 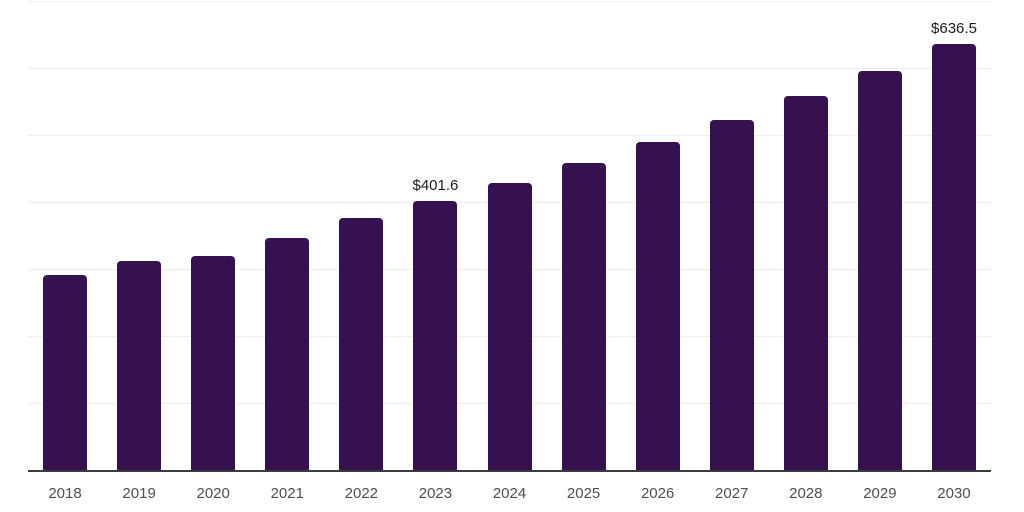 What do you see at coordinates (435, 185) in the screenshot?
I see `bar-value-label: $401.6` at bounding box center [435, 185].